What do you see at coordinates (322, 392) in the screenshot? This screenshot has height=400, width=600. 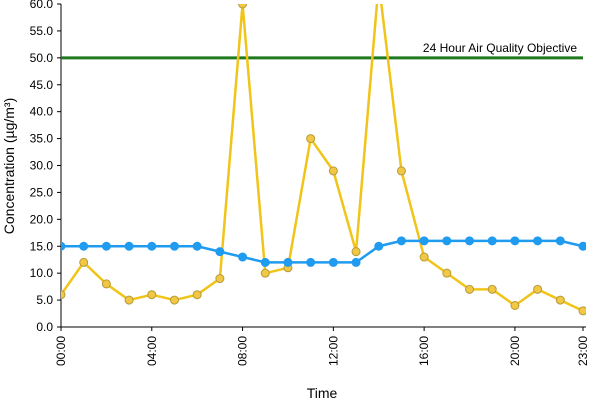 I see `x-axis-title: Time` at bounding box center [322, 392].